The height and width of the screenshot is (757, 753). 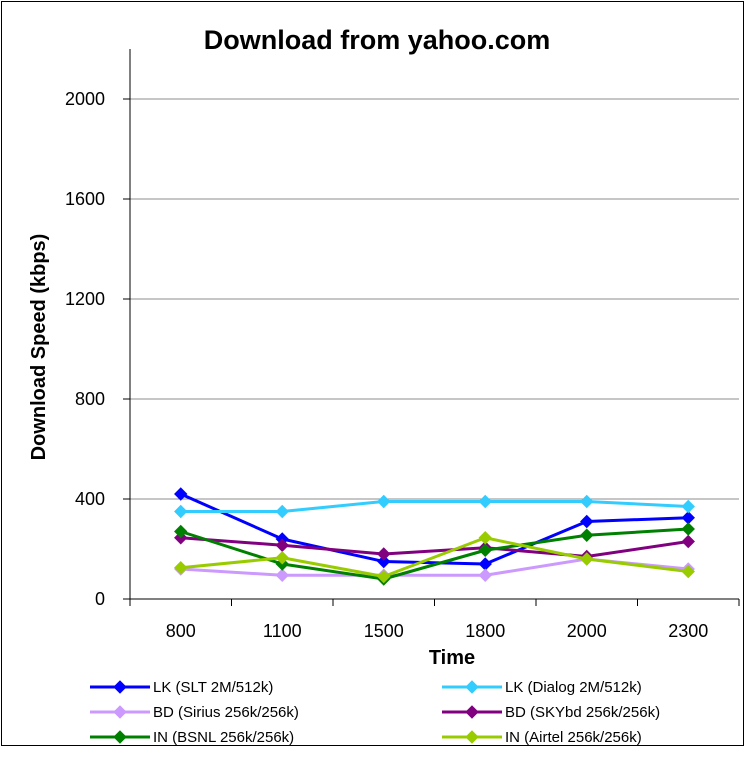 What do you see at coordinates (85, 349) in the screenshot?
I see `y-tick-labels: 0 400 800 1200 1600 2000` at bounding box center [85, 349].